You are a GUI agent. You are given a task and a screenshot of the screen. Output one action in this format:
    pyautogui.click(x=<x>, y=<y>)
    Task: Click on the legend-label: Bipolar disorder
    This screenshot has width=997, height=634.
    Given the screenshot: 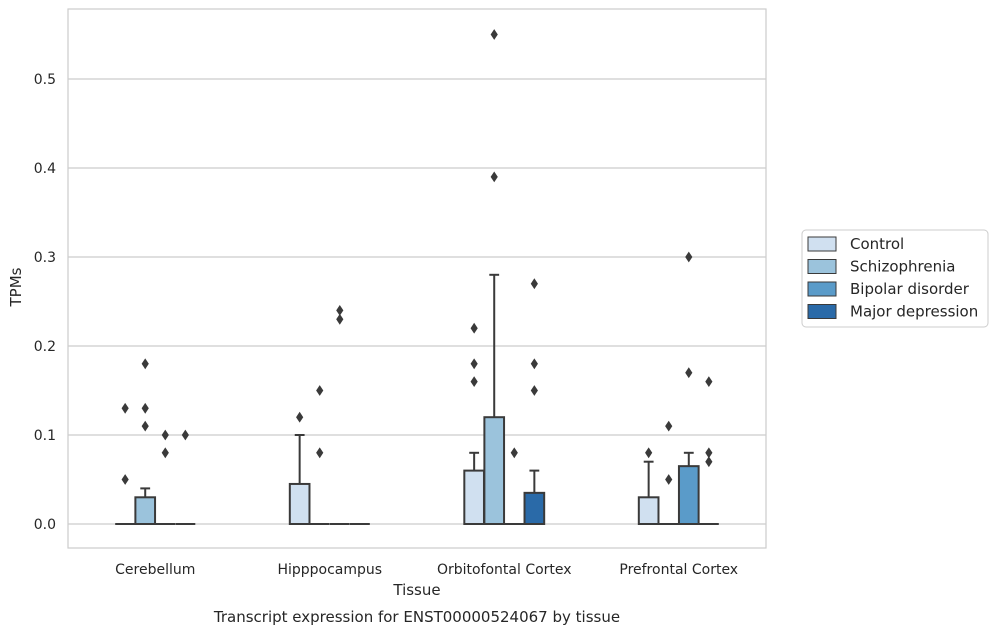 What is the action you would take?
    pyautogui.click(x=910, y=289)
    